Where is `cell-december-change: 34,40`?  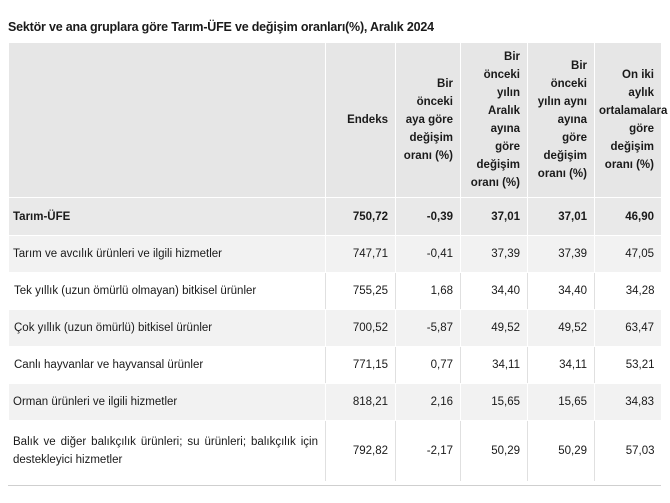 cell-december-change: 34,40 is located at coordinates (494, 291).